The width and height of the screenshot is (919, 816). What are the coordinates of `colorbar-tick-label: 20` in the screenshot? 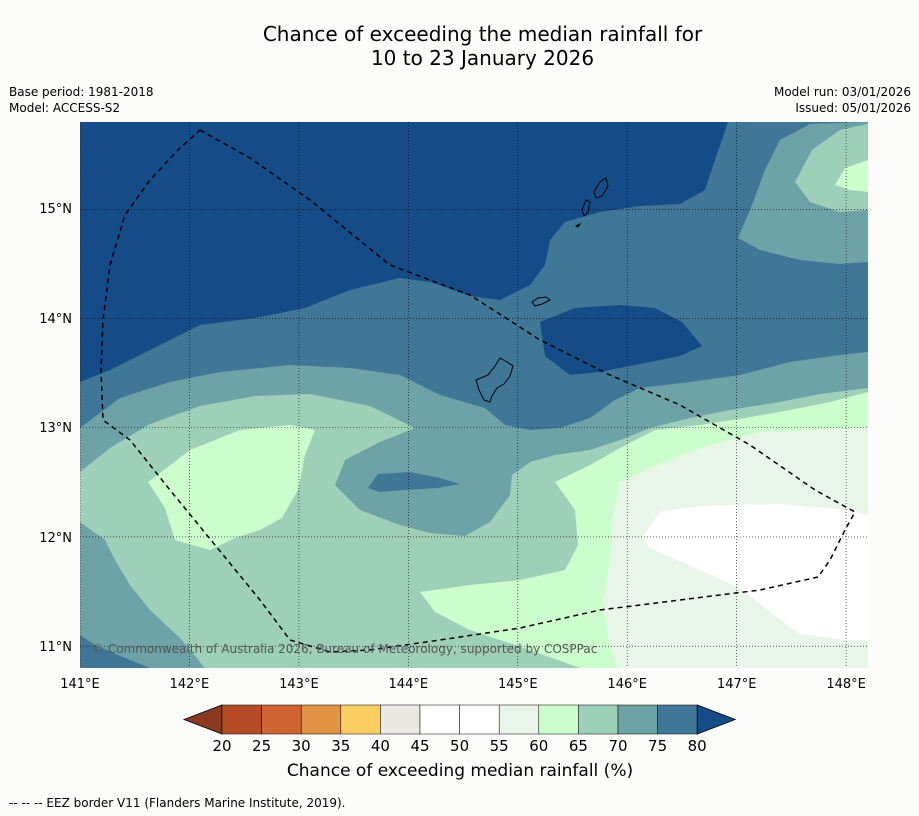 It's located at (221, 746).